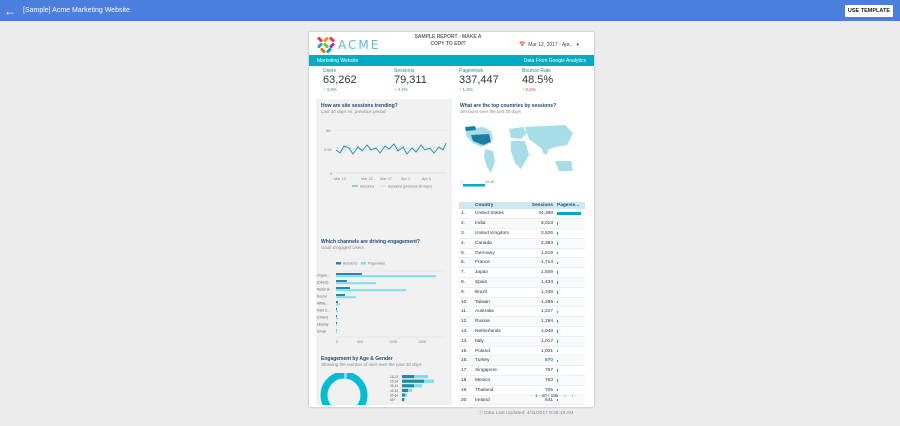 This screenshot has height=426, width=900. Describe the element at coordinates (340, 80) in the screenshot. I see `kpi-users: Users 63,262 ↑ 4.3%` at that location.